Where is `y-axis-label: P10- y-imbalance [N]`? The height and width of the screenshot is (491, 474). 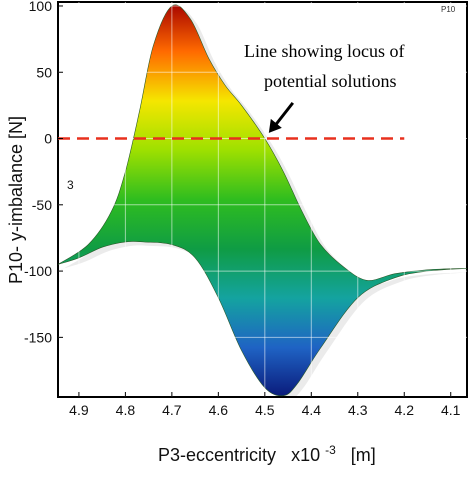 y-axis-label: P10- y-imbalance [N] is located at coordinates (16, 200).